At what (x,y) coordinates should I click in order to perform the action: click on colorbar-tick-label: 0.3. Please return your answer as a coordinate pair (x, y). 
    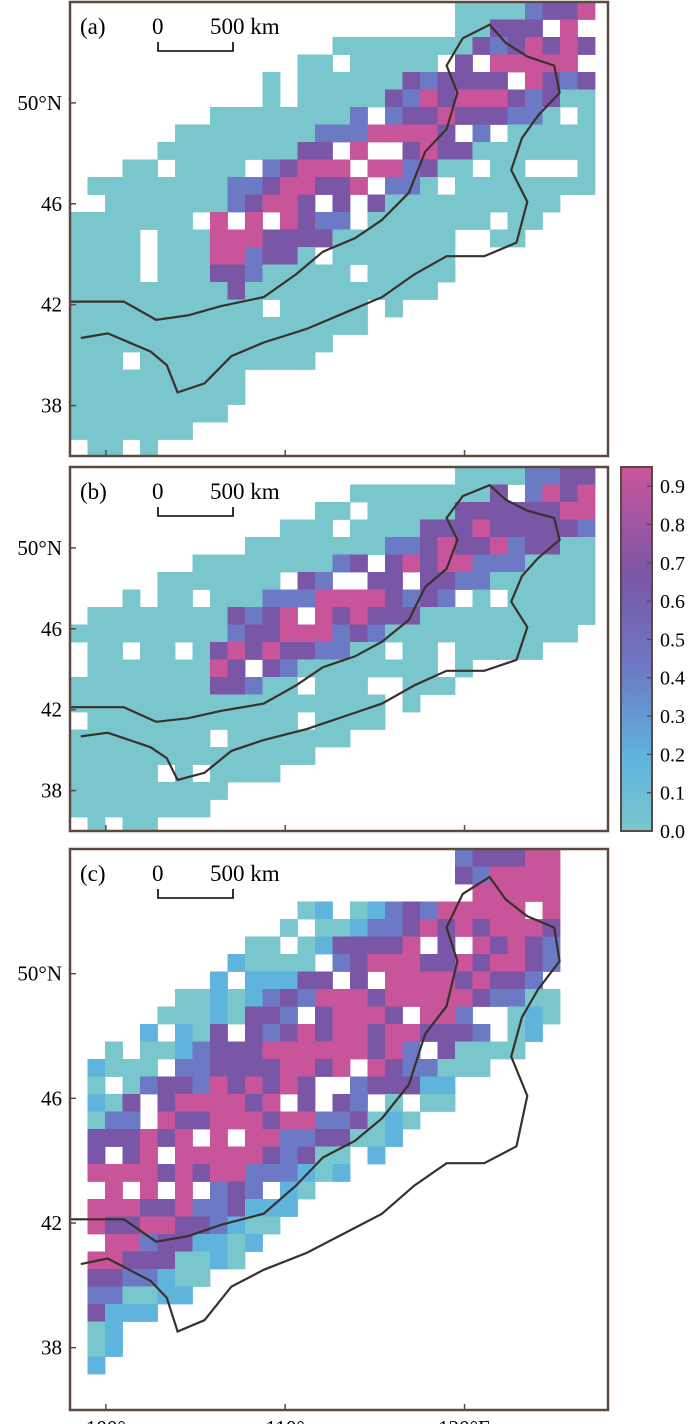
    Looking at the image, I should click on (672, 717).